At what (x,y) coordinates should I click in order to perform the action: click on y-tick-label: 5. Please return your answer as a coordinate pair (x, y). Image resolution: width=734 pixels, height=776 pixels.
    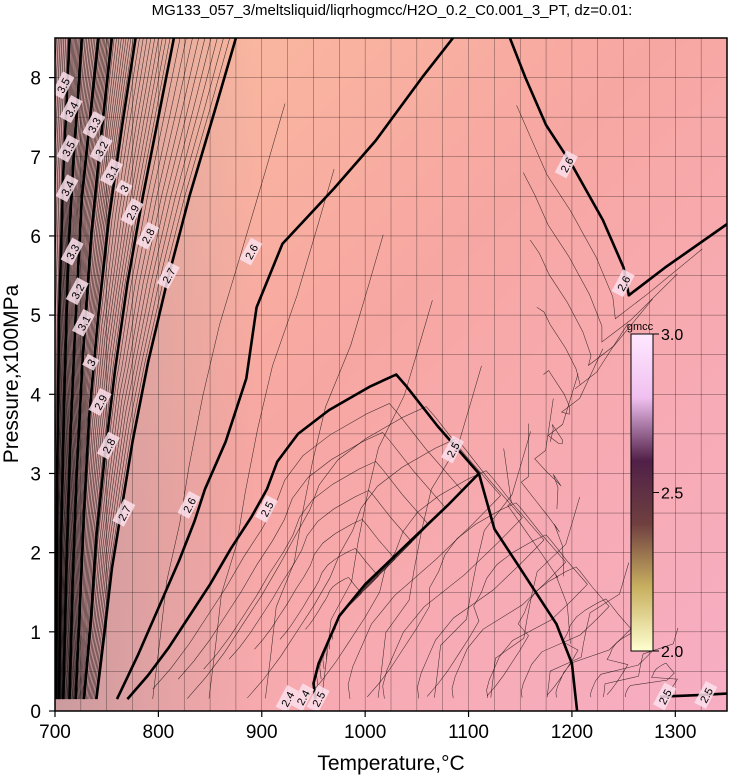
    Looking at the image, I should click on (35, 316).